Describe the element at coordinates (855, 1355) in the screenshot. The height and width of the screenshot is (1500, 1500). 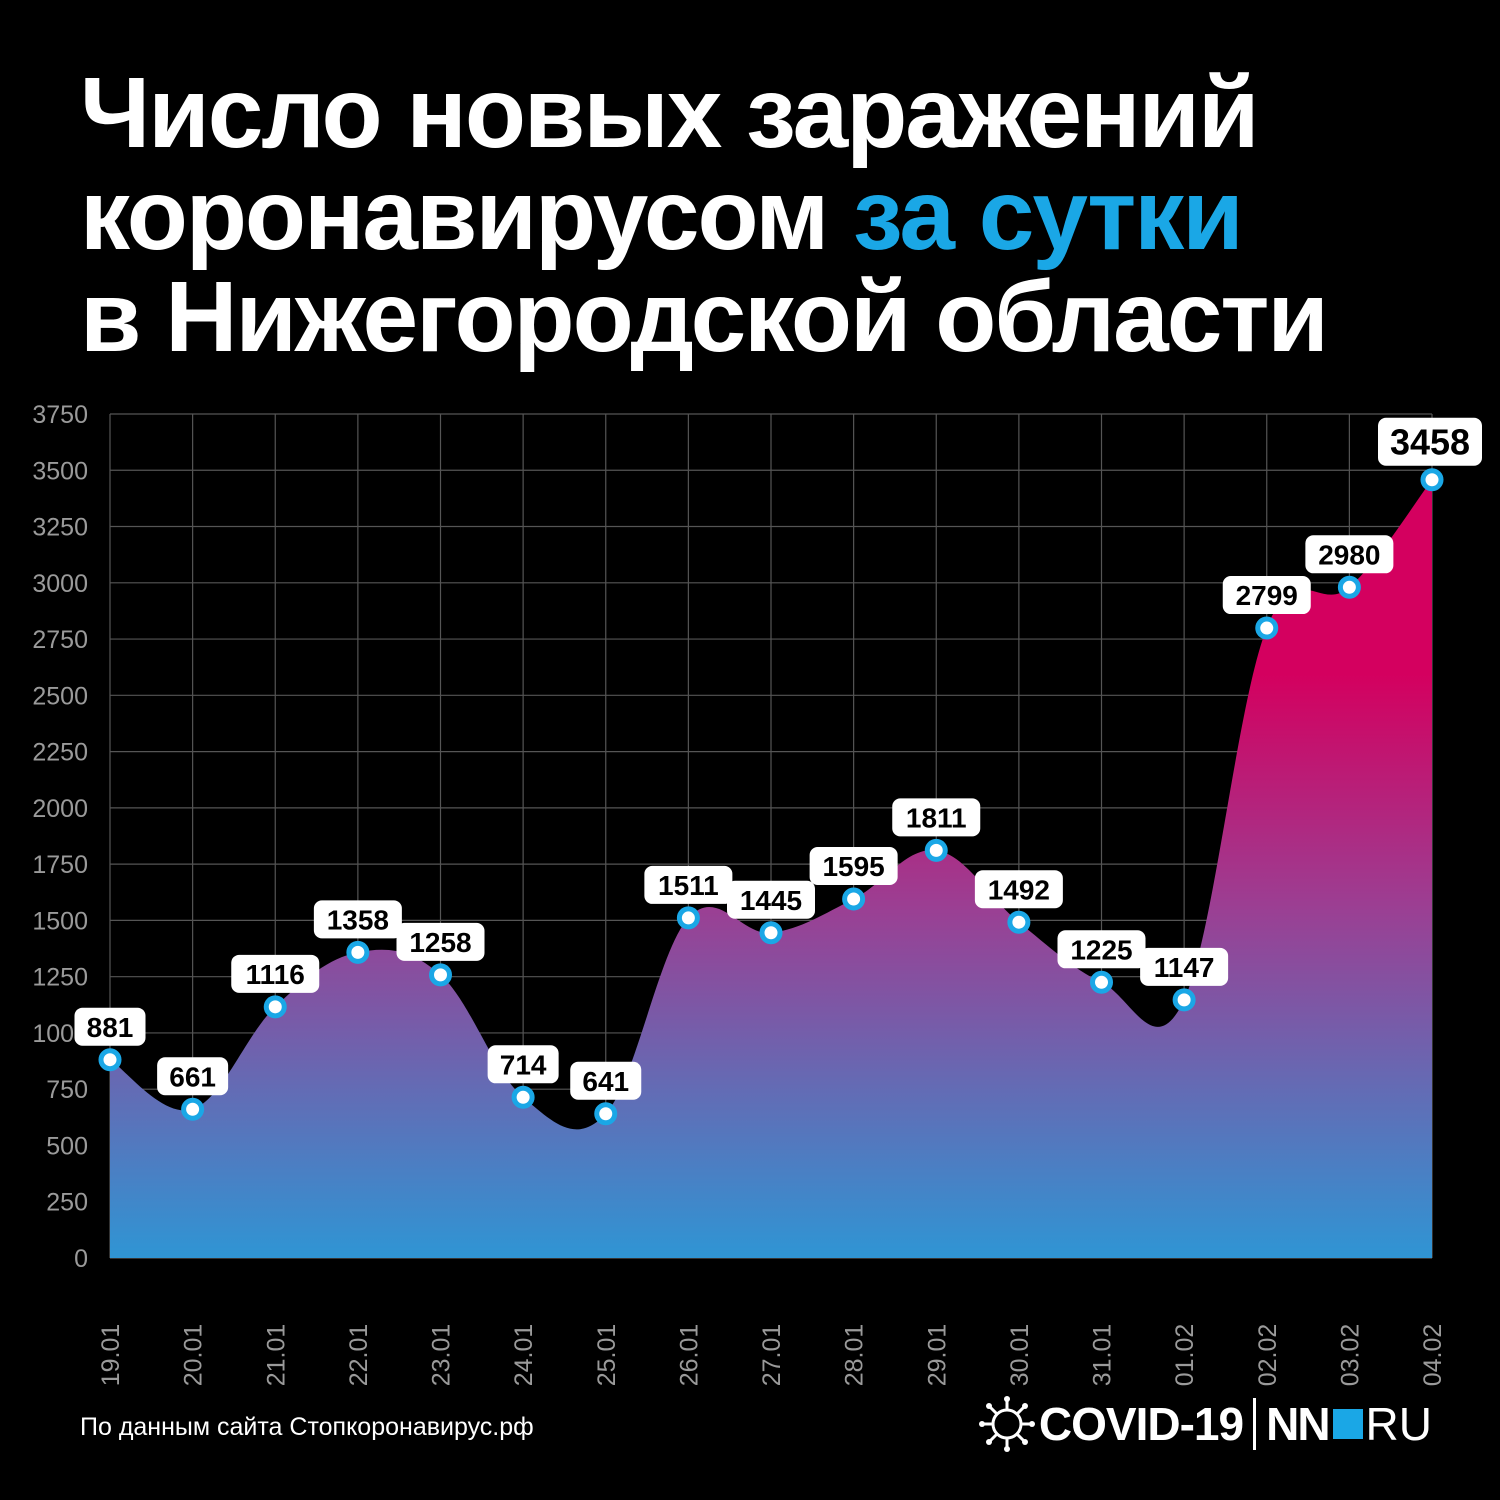
I see `x-tick-label: 28.01` at that location.